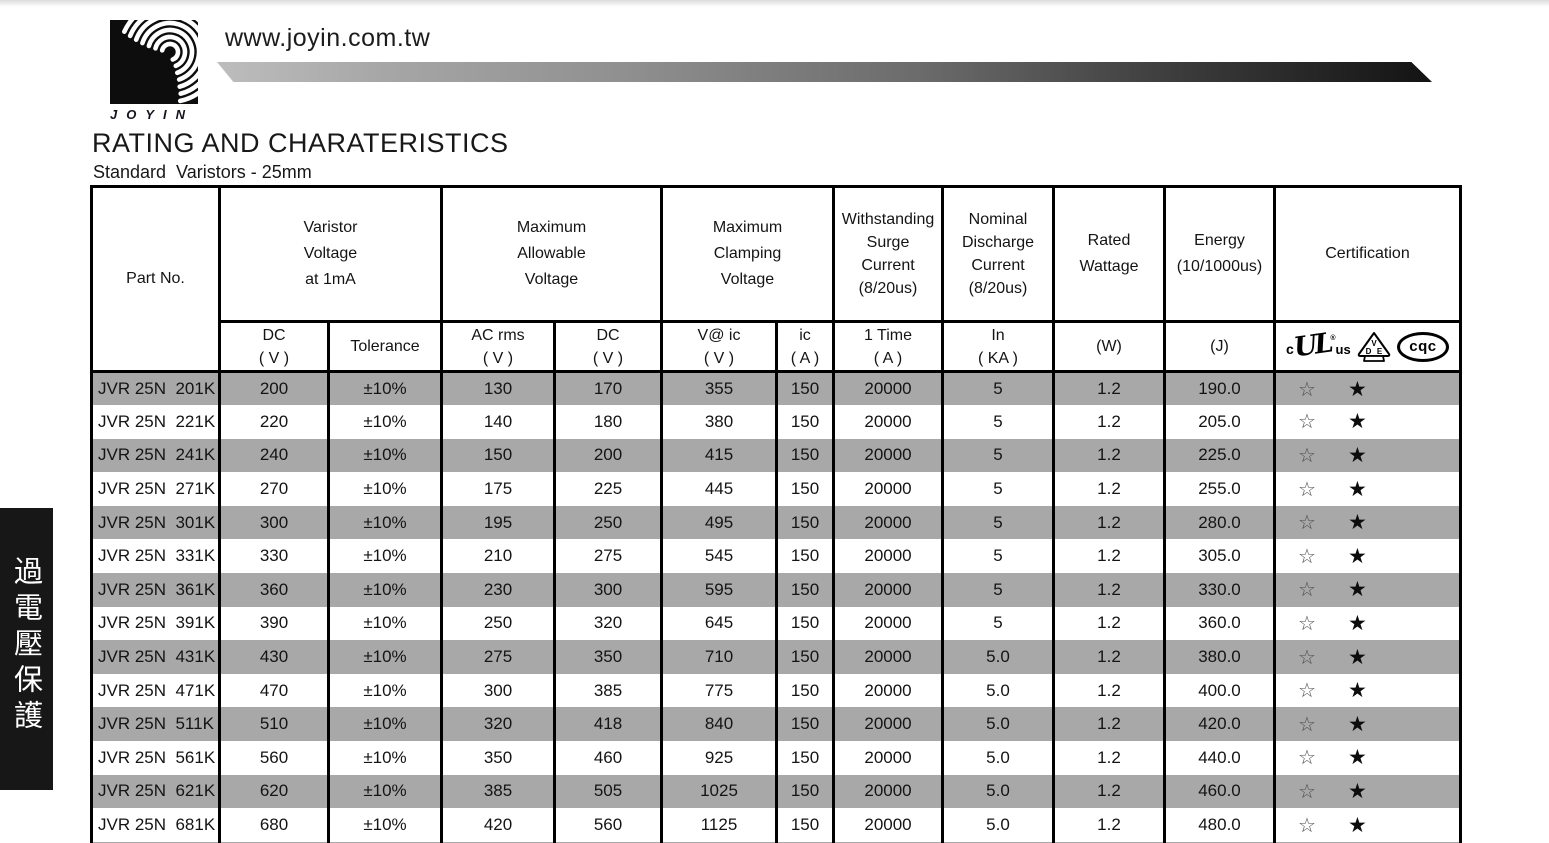 This screenshot has height=843, width=1549. What do you see at coordinates (718, 590) in the screenshot?
I see `cell-clamping-voltage: 595` at bounding box center [718, 590].